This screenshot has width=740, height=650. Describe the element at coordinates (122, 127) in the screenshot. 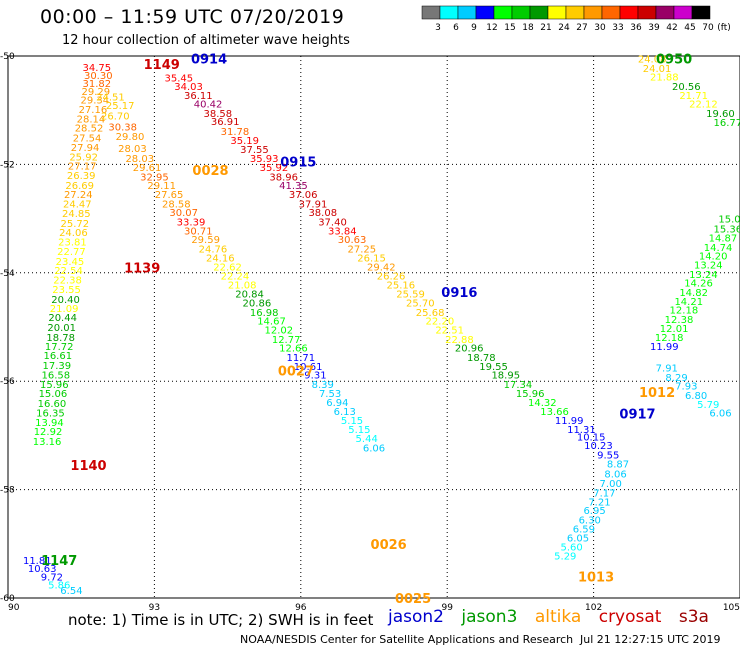

I see `swh-point-label: 30.38` at that location.